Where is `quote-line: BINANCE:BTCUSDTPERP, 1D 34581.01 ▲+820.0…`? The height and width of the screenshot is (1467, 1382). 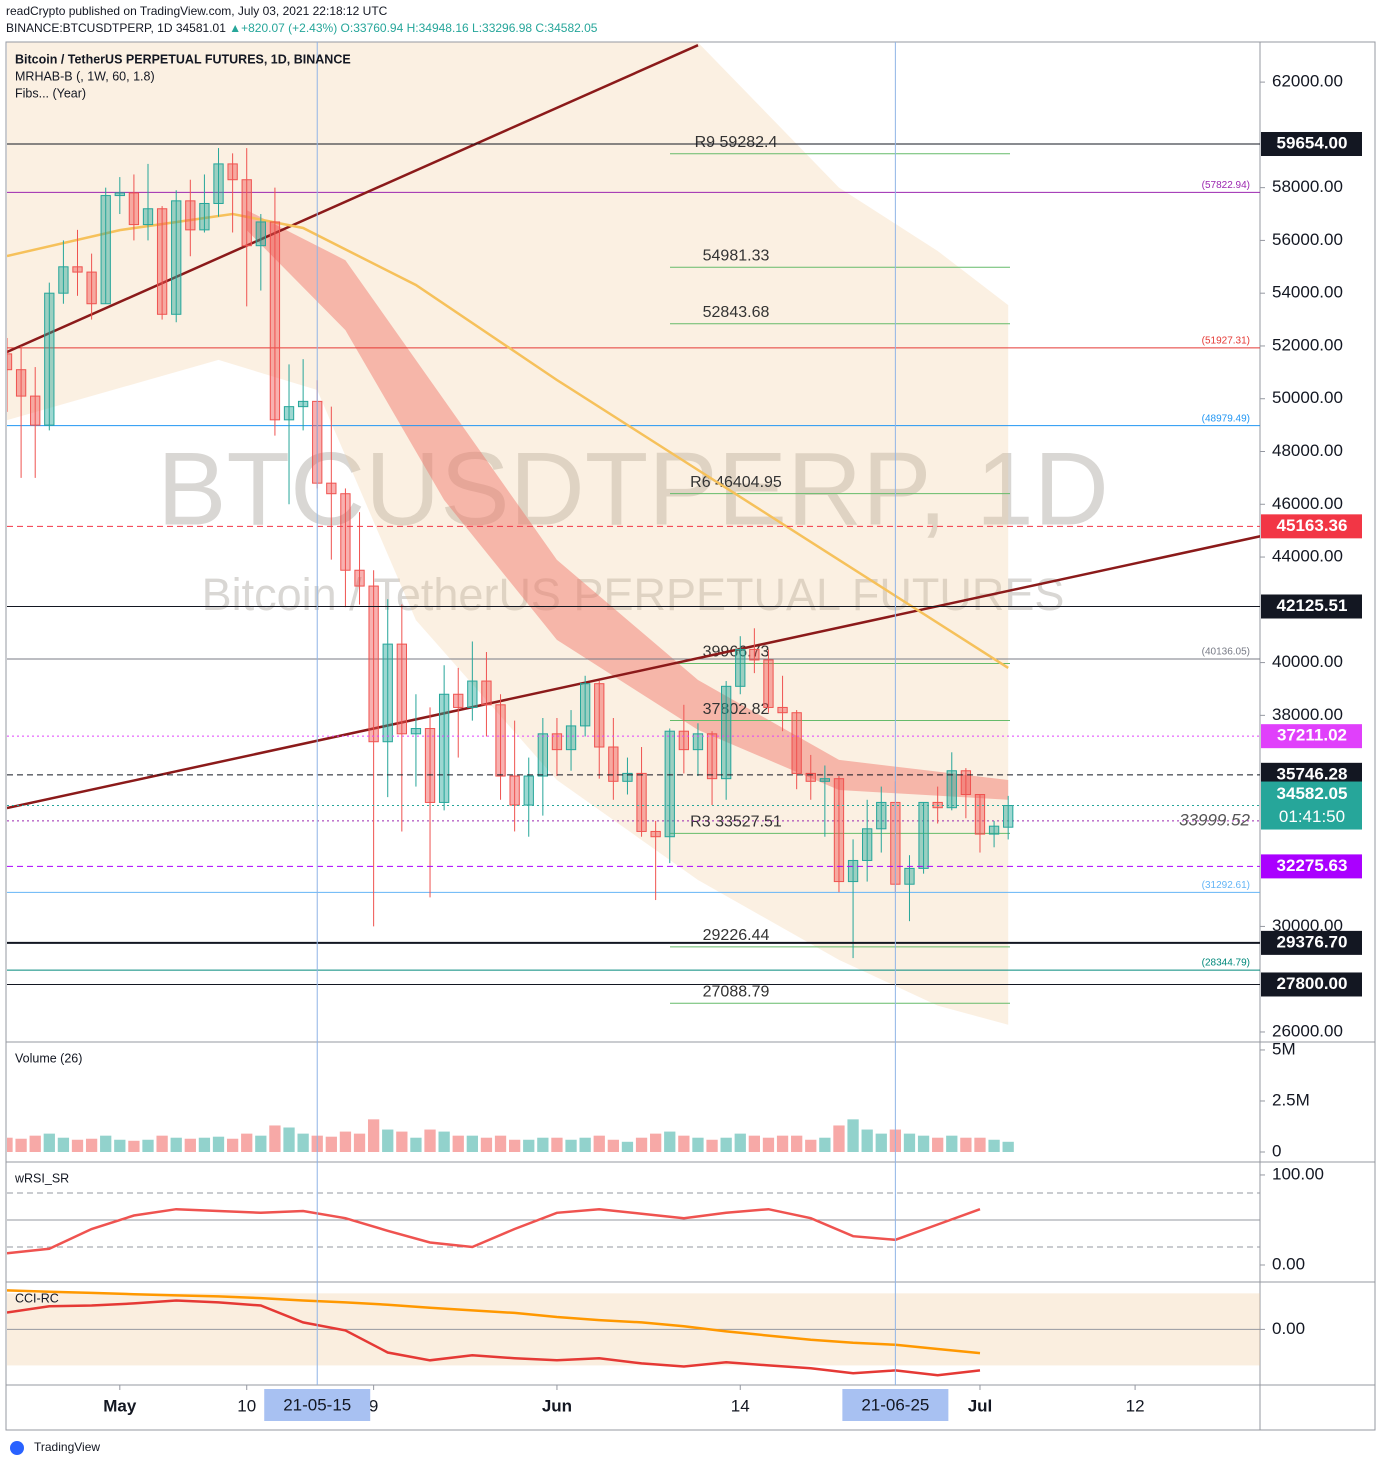
quote-line: BINANCE:BTCUSDTPERP, 1D 34581.01 ▲+820.0… is located at coordinates (302, 28).